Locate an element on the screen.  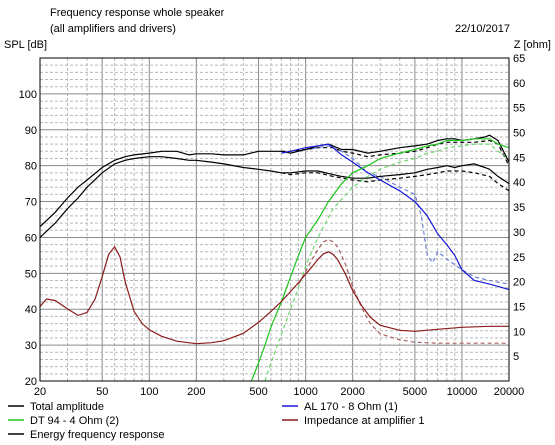
x-tick-label: 20 is located at coordinates (40, 392).